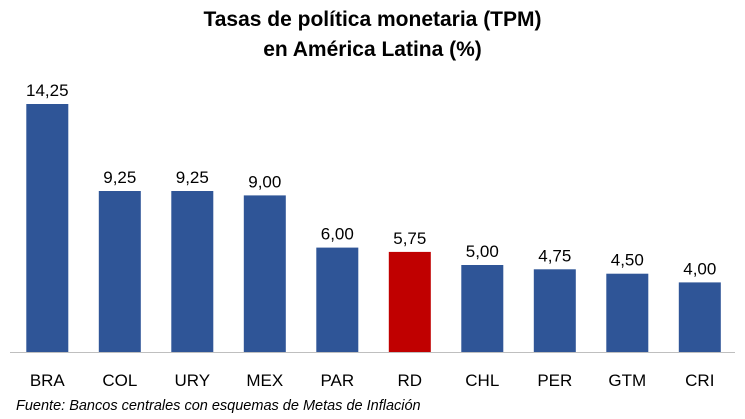 This screenshot has width=745, height=419. What do you see at coordinates (699, 317) in the screenshot?
I see `bar-cri` at bounding box center [699, 317].